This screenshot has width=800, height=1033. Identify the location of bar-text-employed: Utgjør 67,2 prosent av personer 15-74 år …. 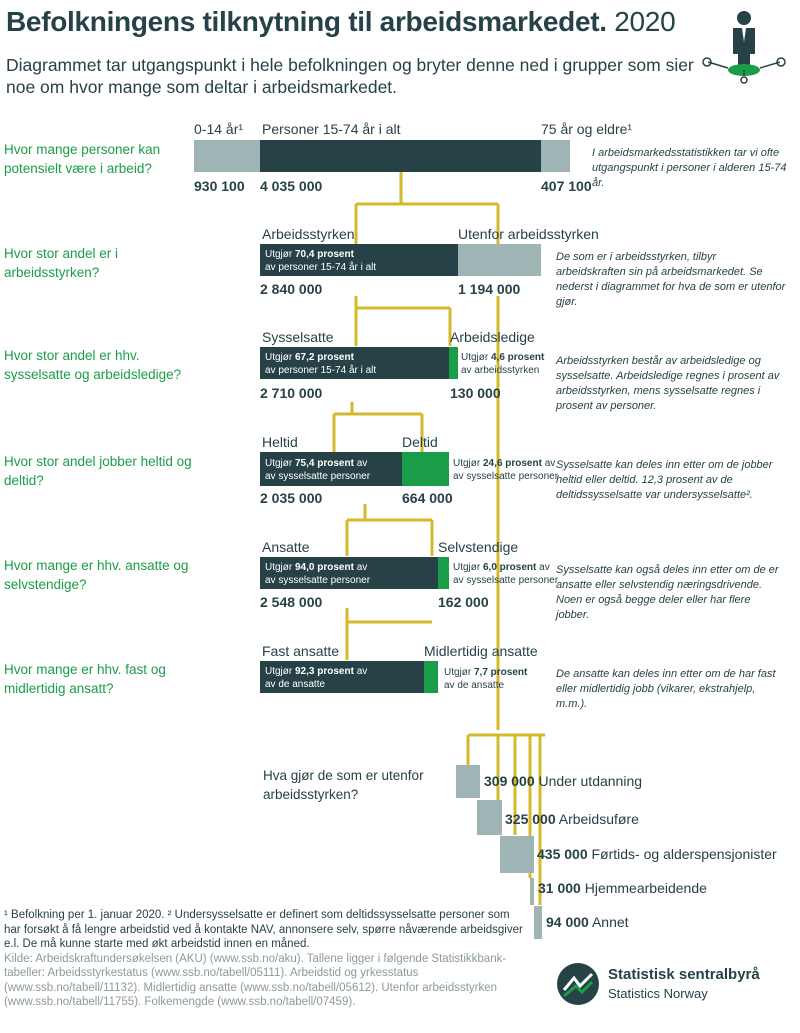
(321, 364).